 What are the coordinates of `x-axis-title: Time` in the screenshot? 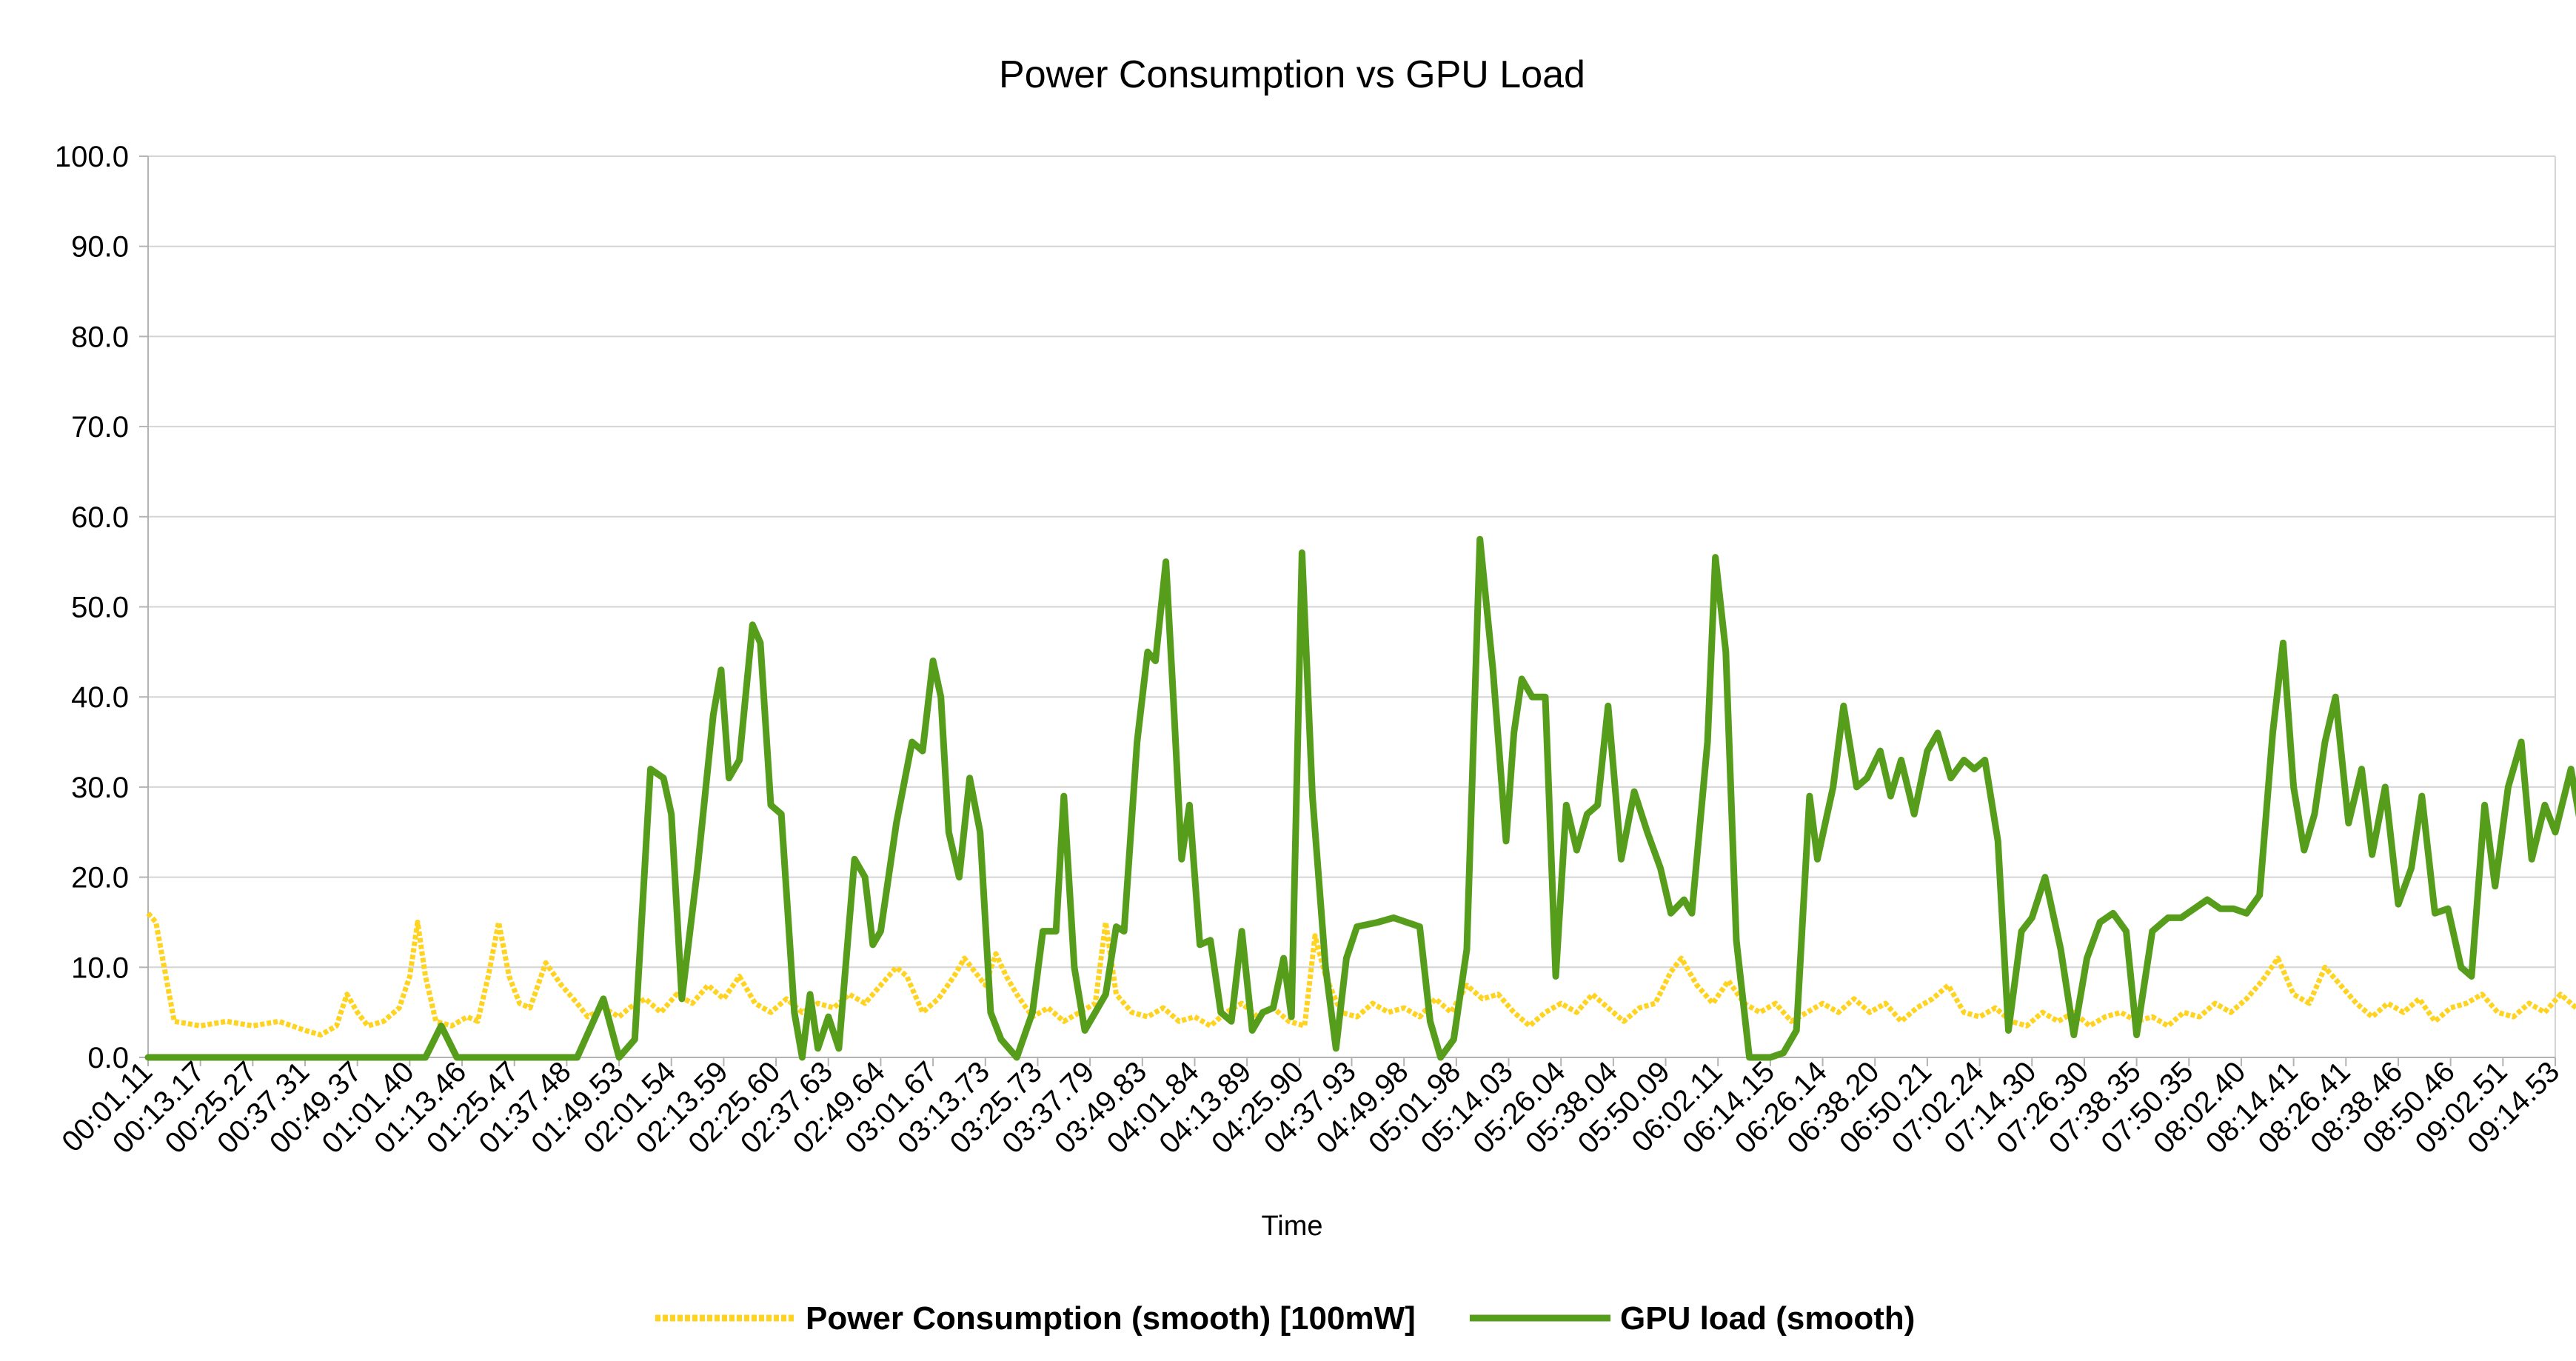 It's located at (1291, 1226).